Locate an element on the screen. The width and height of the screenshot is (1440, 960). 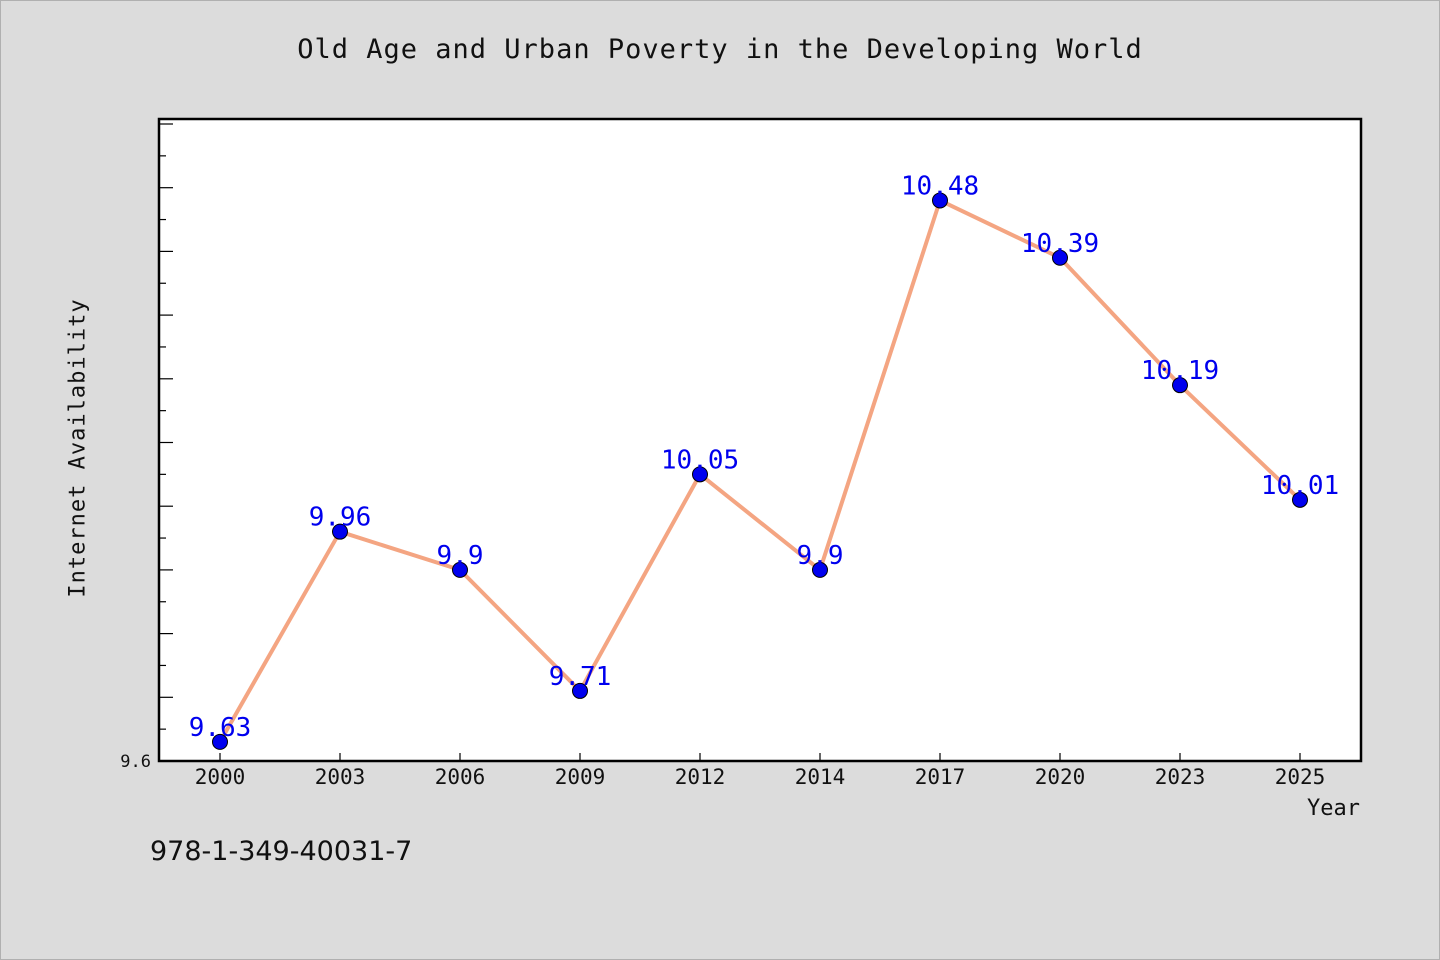
data-label: 9.96 is located at coordinates (340, 518).